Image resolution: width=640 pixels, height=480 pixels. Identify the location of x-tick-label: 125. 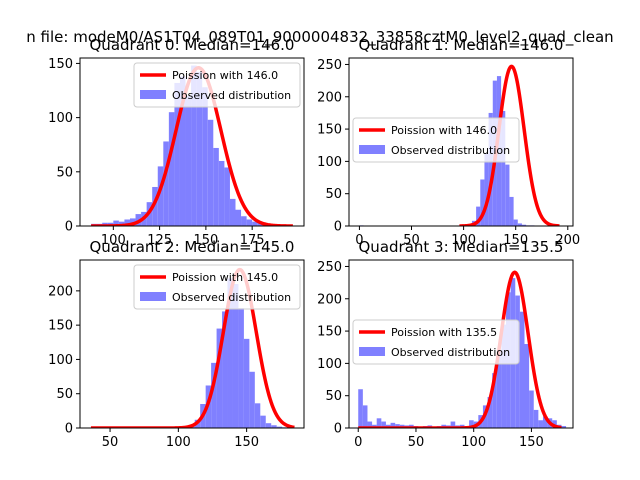
(159, 240).